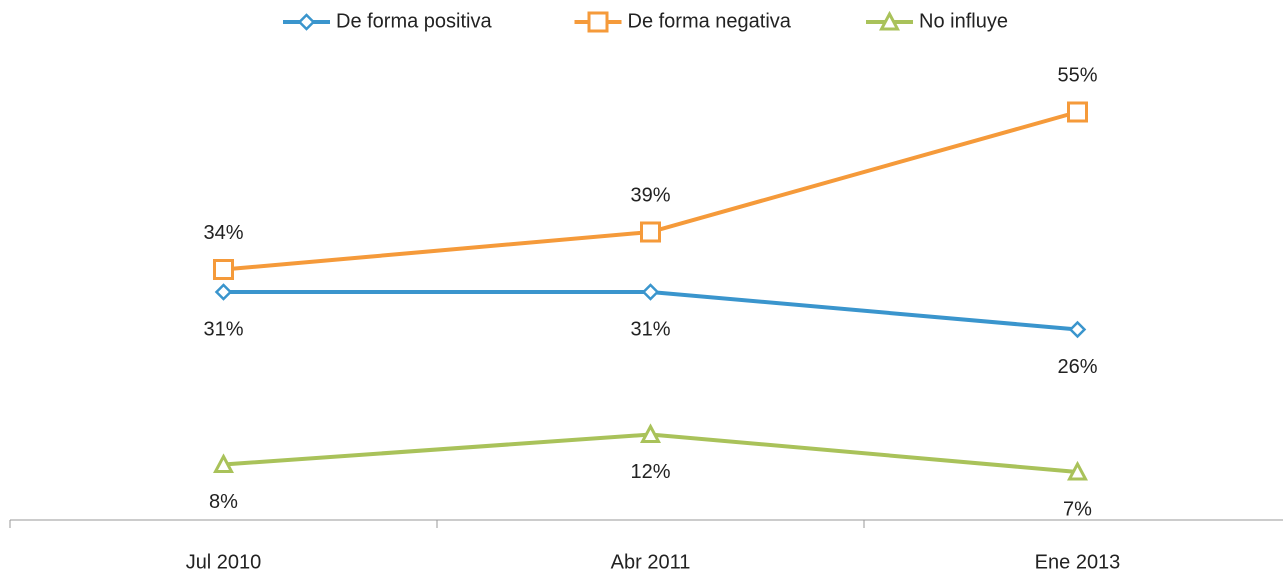 Image resolution: width=1283 pixels, height=575 pixels. What do you see at coordinates (224, 562) in the screenshot?
I see `x-tick-label: Jul 2010` at bounding box center [224, 562].